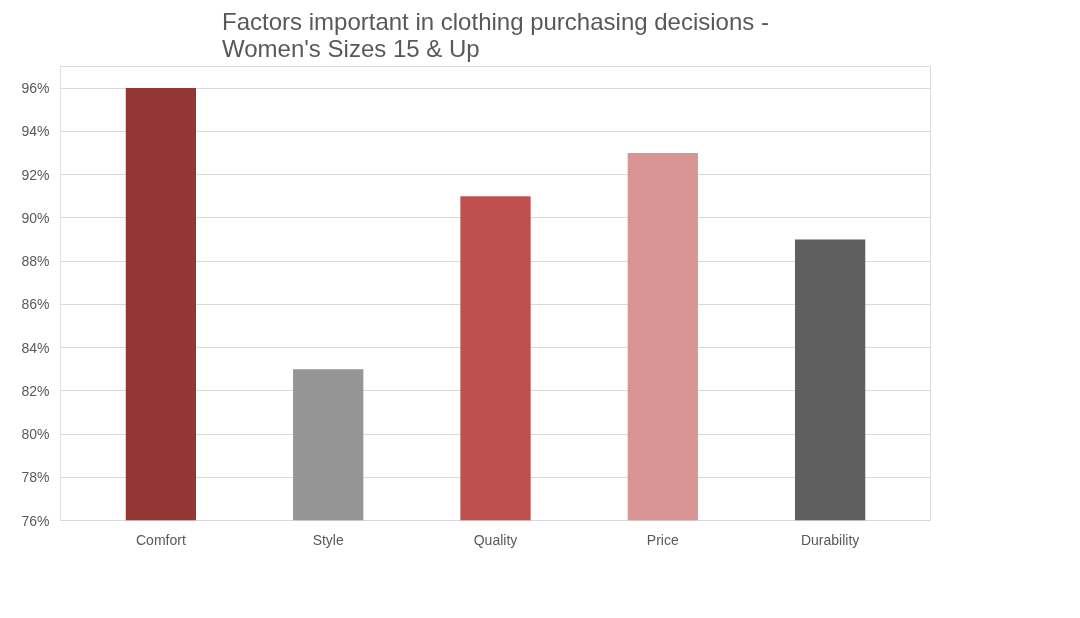 The image size is (1080, 618). Describe the element at coordinates (160, 539) in the screenshot. I see `x-tick-label: Comfort` at that location.